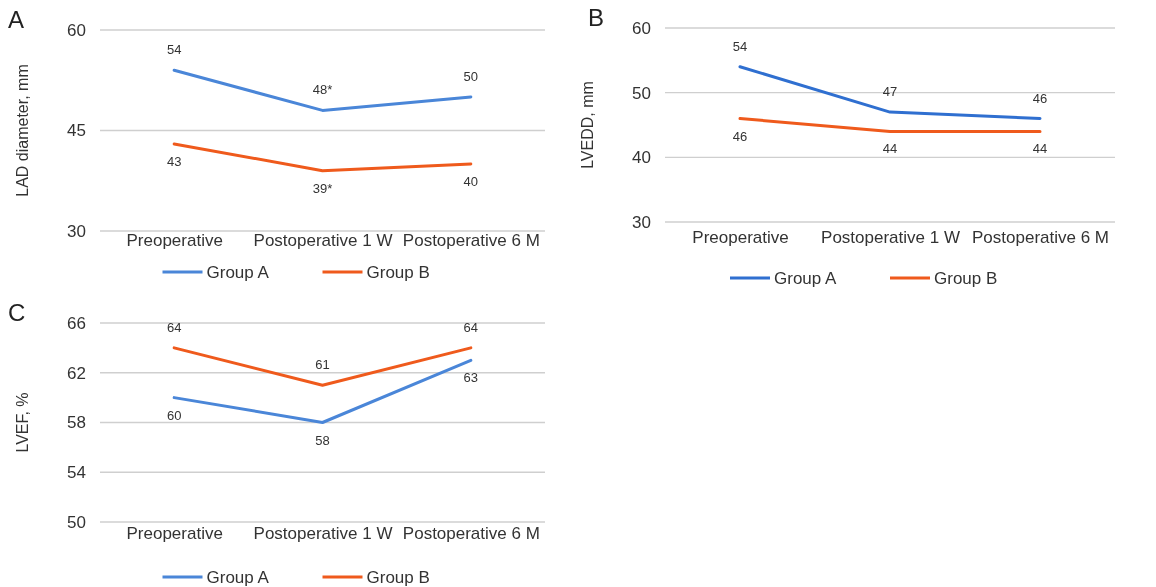 The height and width of the screenshot is (587, 1156). Describe the element at coordinates (322, 365) in the screenshot. I see `data-label: 61` at that location.